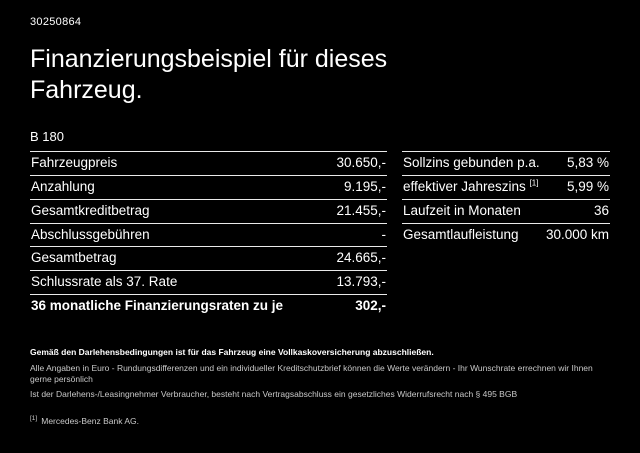 The image size is (640, 453). What do you see at coordinates (461, 234) in the screenshot?
I see `row-label: Gesamtlaufleistung` at bounding box center [461, 234].